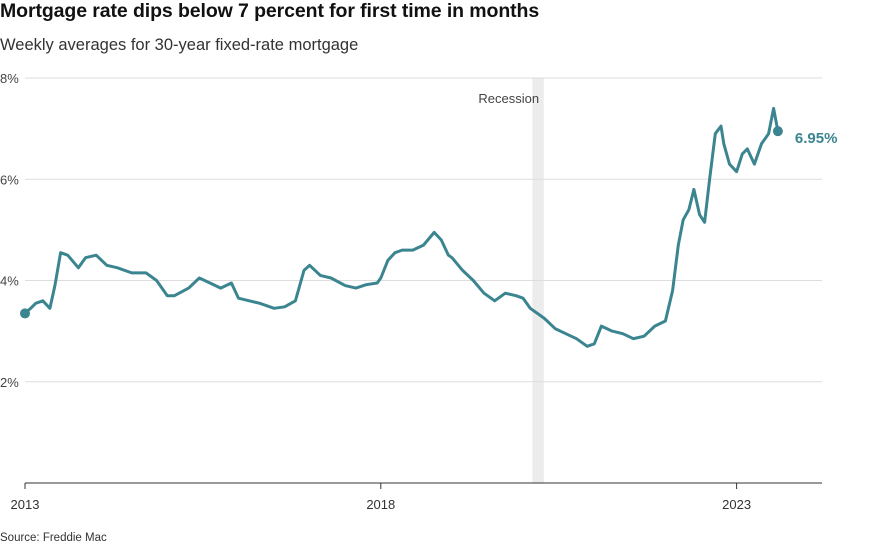 This screenshot has width=873, height=549. What do you see at coordinates (25, 313) in the screenshot?
I see `start-point` at bounding box center [25, 313].